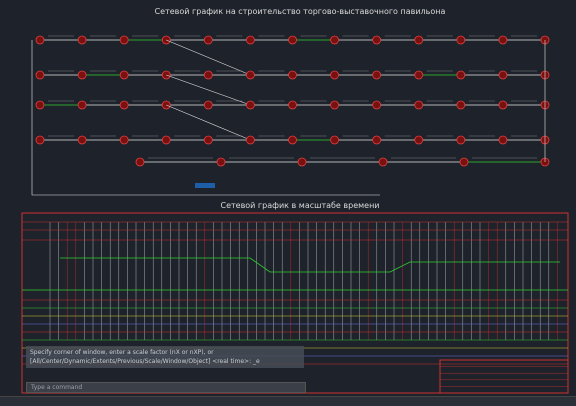 Image resolution: width=576 pixels, height=406 pixels. Describe the element at coordinates (205, 185) in the screenshot. I see `highlight` at that location.